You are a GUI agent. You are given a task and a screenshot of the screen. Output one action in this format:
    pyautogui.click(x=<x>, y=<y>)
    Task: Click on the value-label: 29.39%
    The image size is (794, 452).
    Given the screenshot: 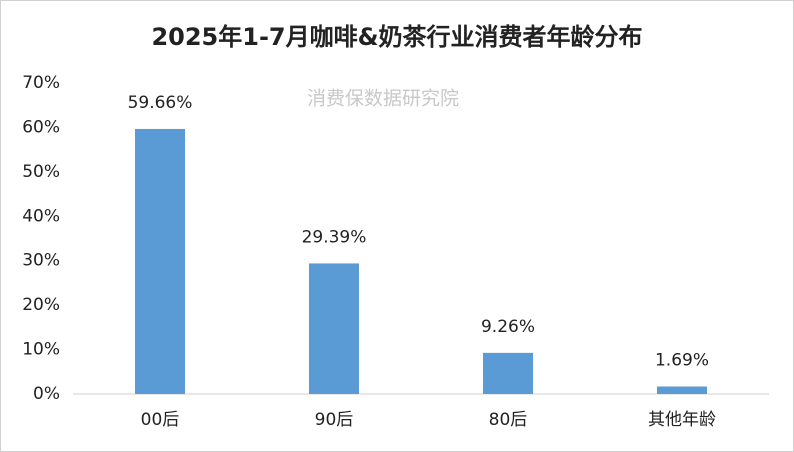 What is the action you would take?
    pyautogui.click(x=334, y=237)
    